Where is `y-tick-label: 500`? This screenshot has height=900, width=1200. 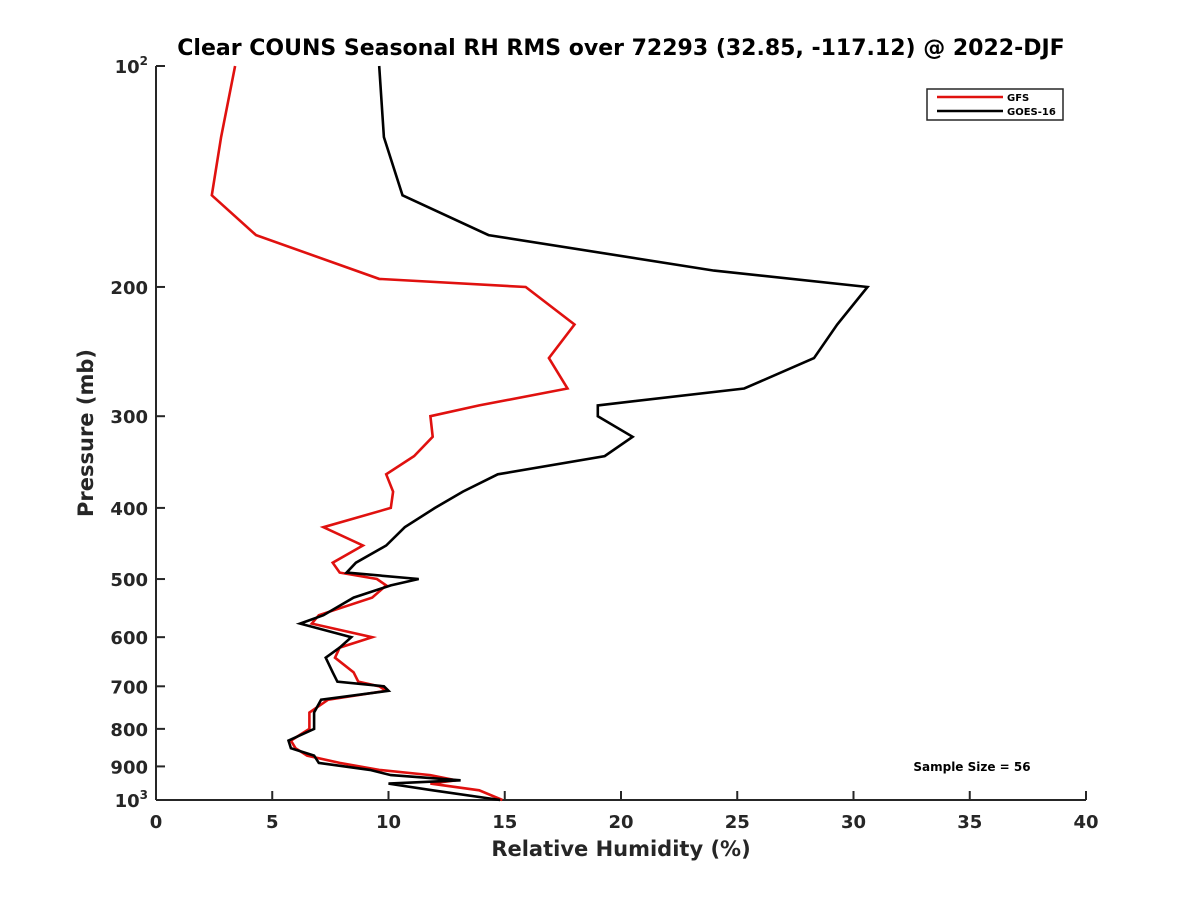
y-tick-label: 500 is located at coordinates (129, 580).